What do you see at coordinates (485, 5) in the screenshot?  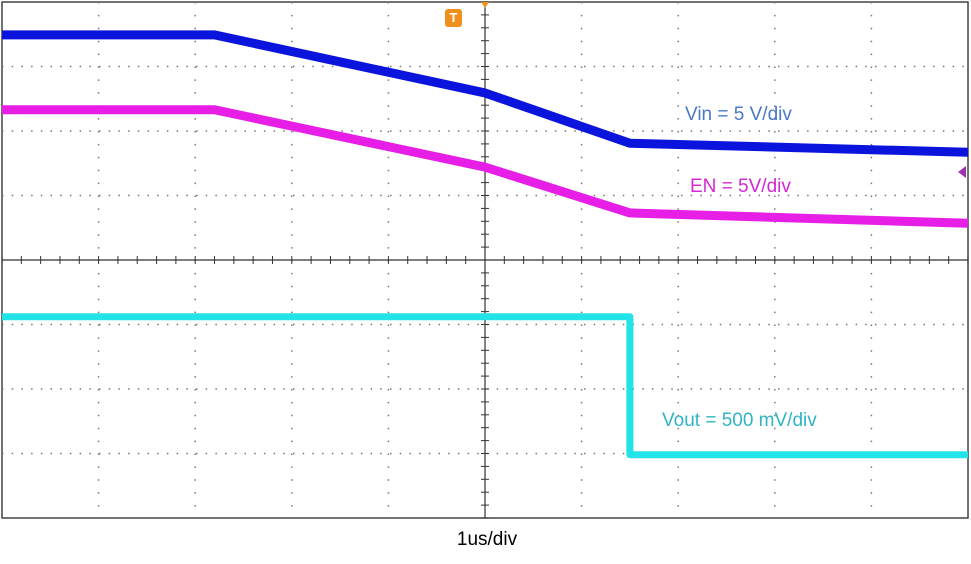 I see `trigger-marker` at bounding box center [485, 5].